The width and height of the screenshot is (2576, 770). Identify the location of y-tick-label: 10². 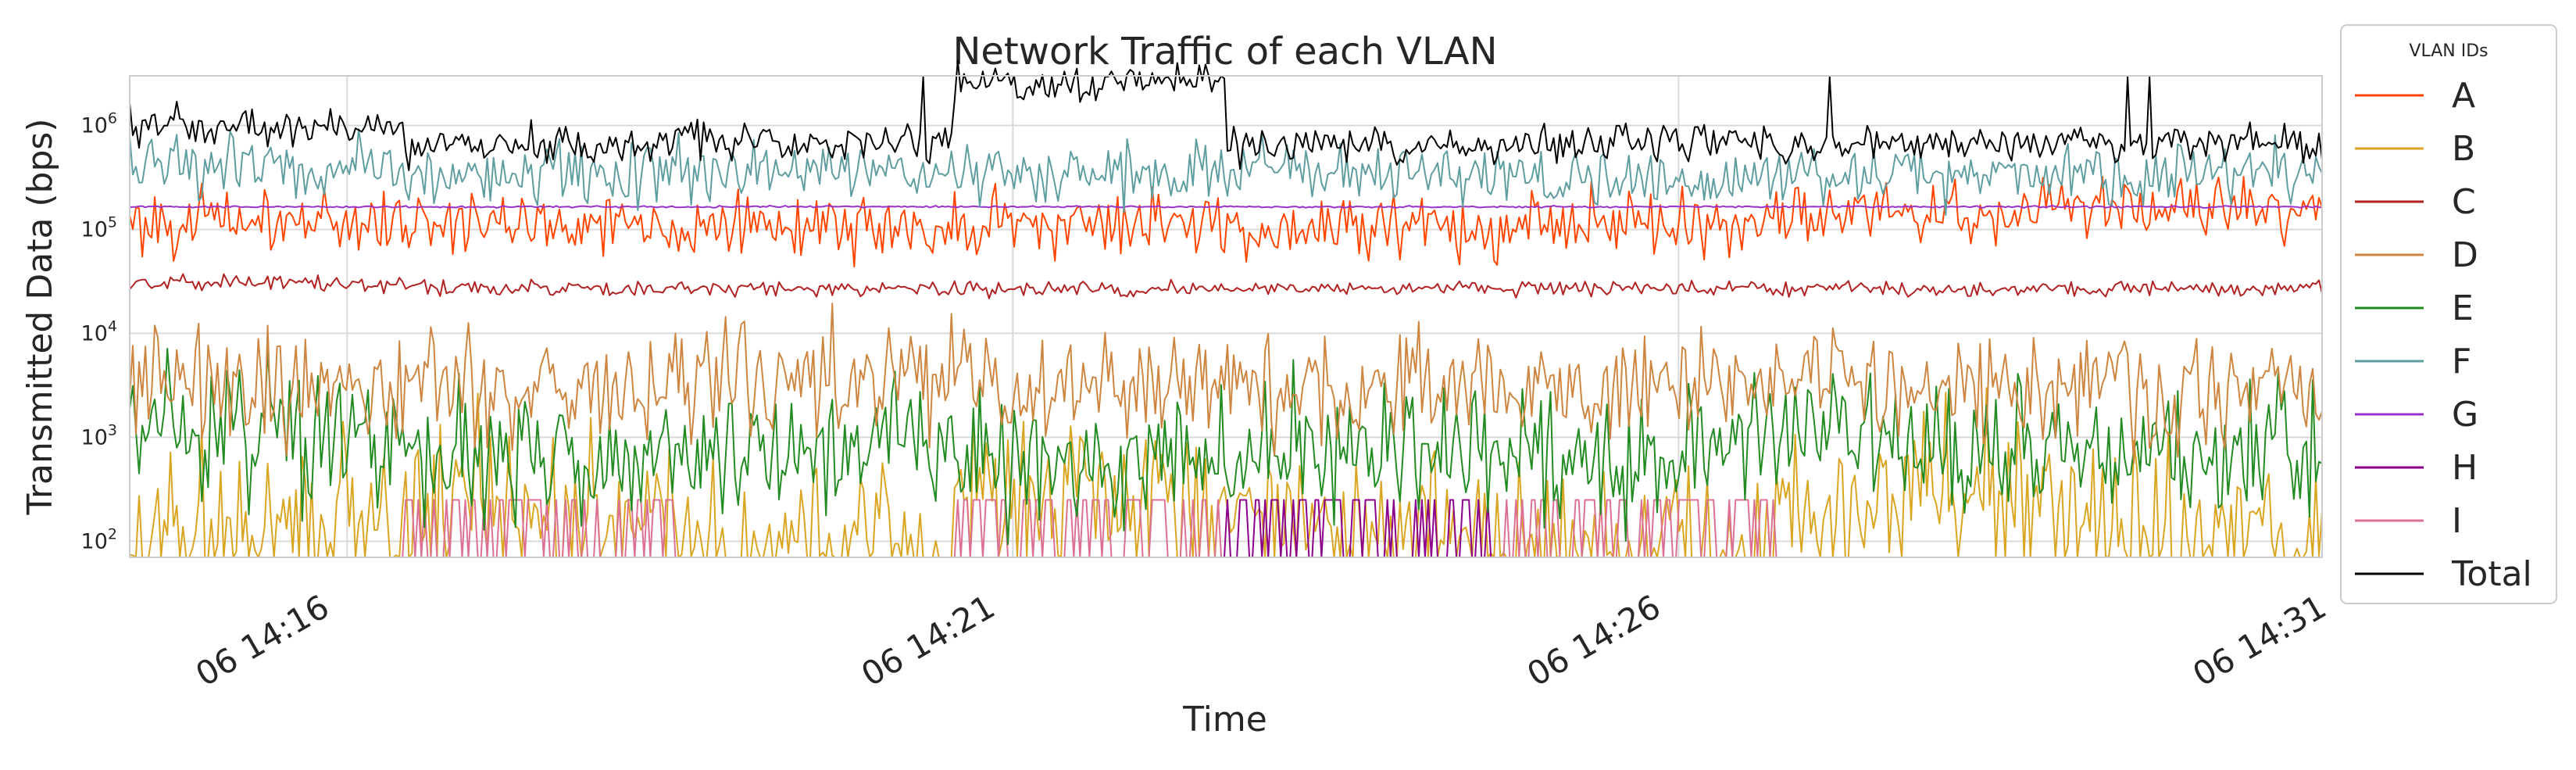
(99, 539).